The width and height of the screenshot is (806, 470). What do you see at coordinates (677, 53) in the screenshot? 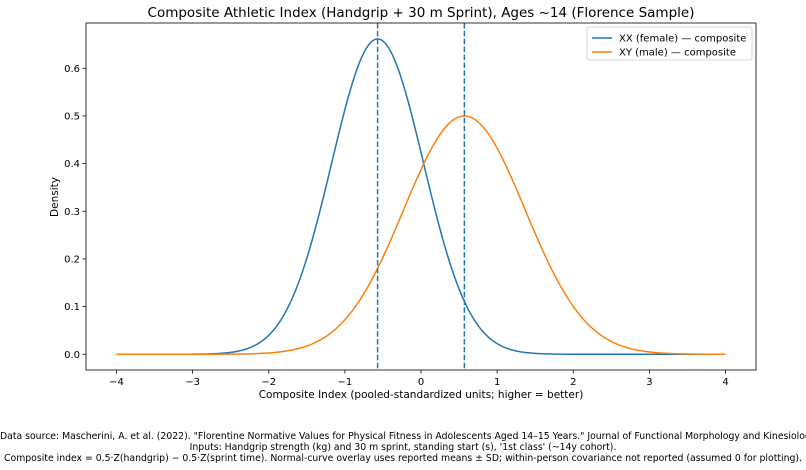
I see `legend-entry-label: XY (male) — composite` at bounding box center [677, 53].